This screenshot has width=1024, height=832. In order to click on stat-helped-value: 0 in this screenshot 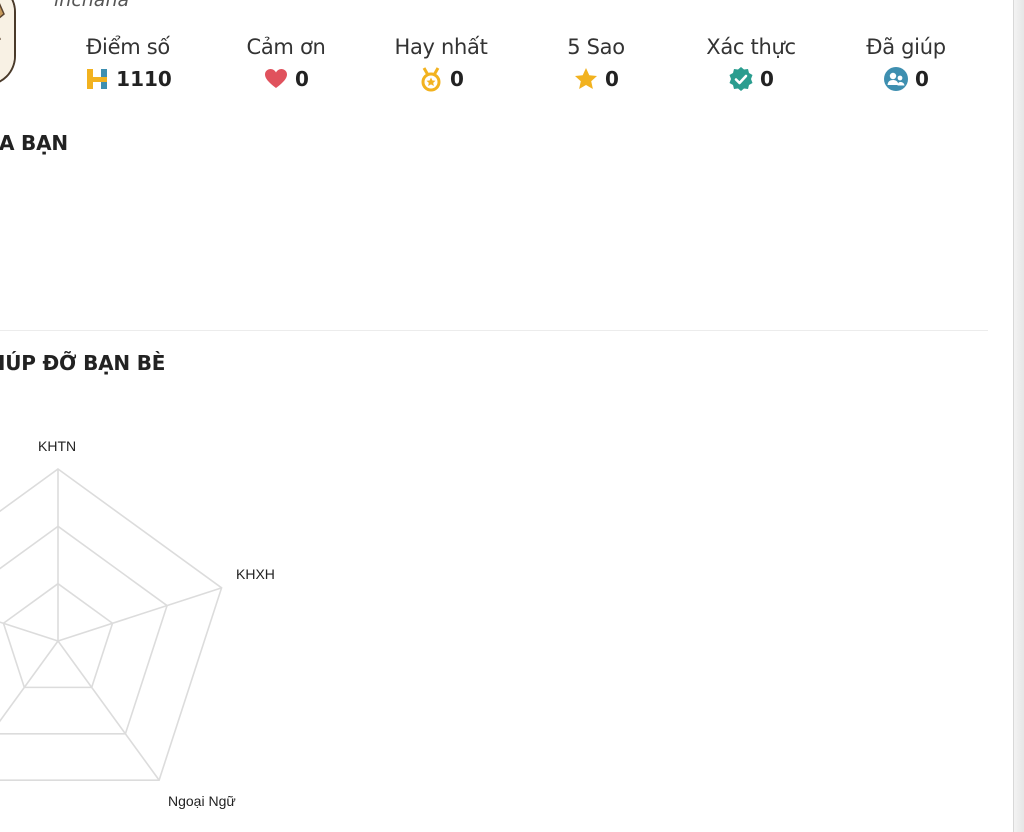, I will do `click(922, 79)`.